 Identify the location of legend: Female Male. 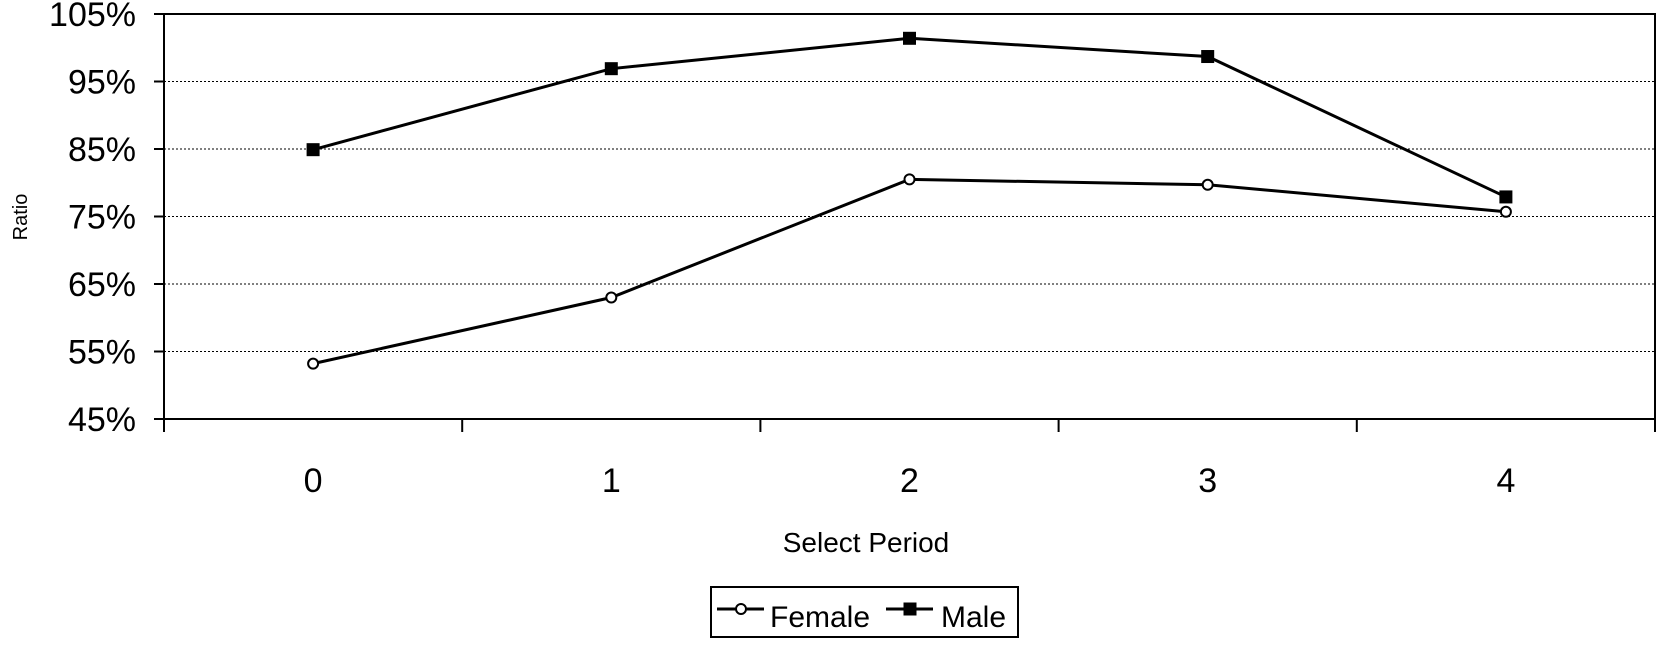
(864, 612).